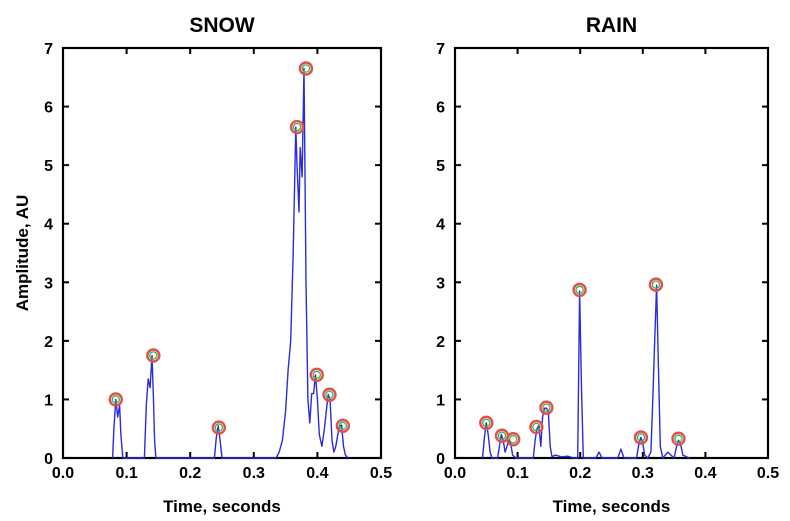 This screenshot has height=521, width=790. Describe the element at coordinates (22, 253) in the screenshot. I see `y-axis-label: Amplitude, AU` at that location.